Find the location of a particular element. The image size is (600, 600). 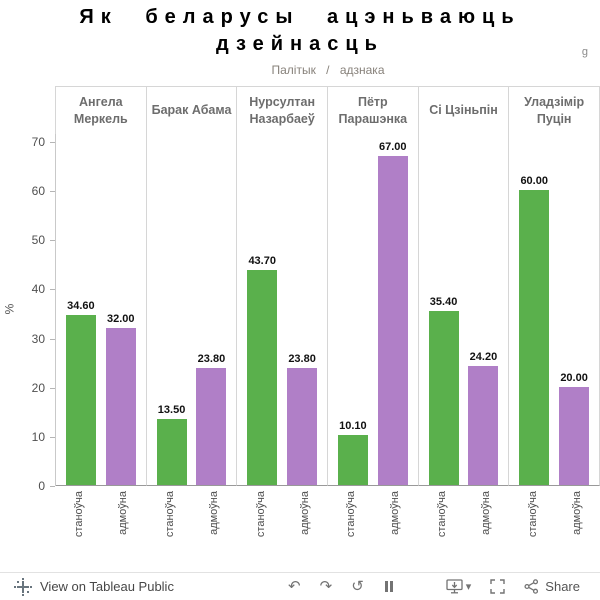

y-tick-label: 20 is located at coordinates (38, 387).